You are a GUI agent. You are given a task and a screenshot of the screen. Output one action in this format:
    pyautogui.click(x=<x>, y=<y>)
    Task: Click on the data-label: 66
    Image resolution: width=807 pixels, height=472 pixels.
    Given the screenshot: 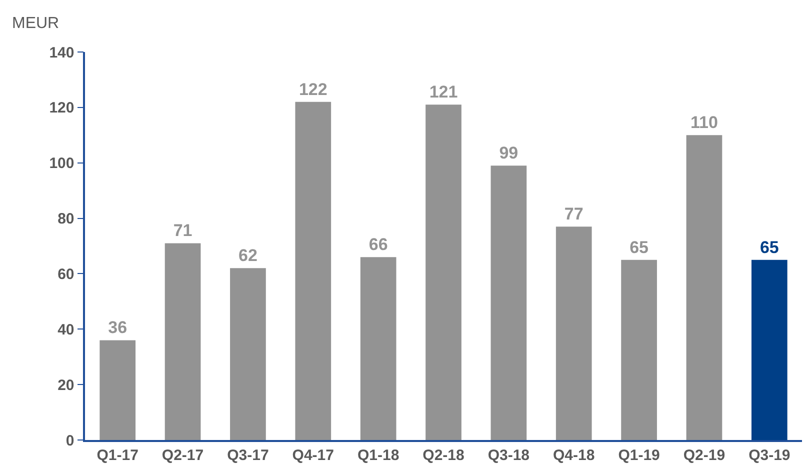 What is the action you would take?
    pyautogui.click(x=378, y=244)
    